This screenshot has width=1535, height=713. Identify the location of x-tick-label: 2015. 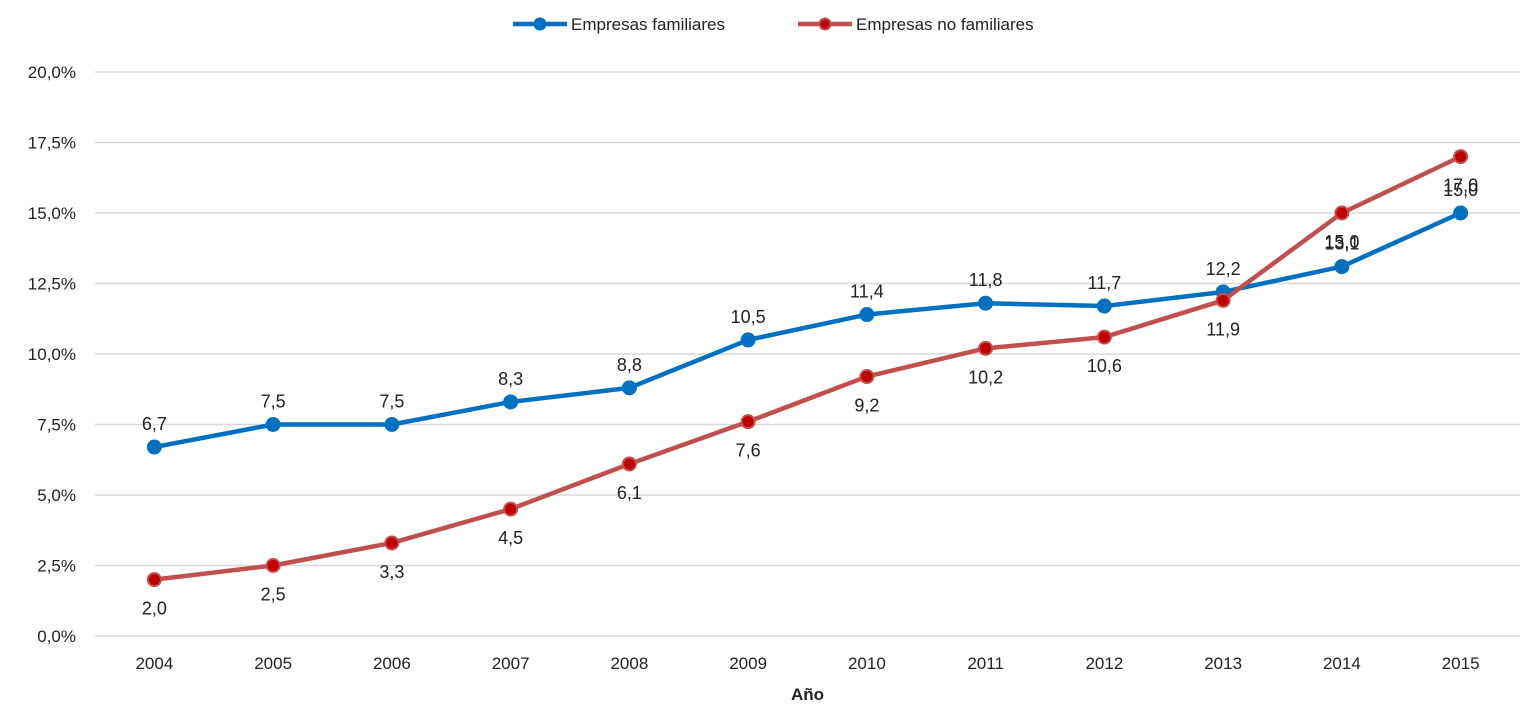
(1461, 663).